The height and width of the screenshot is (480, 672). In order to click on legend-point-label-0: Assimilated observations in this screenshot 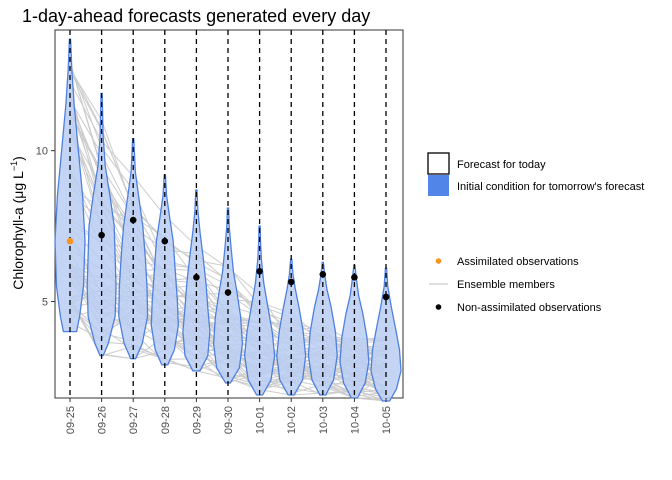, I will do `click(518, 262)`.